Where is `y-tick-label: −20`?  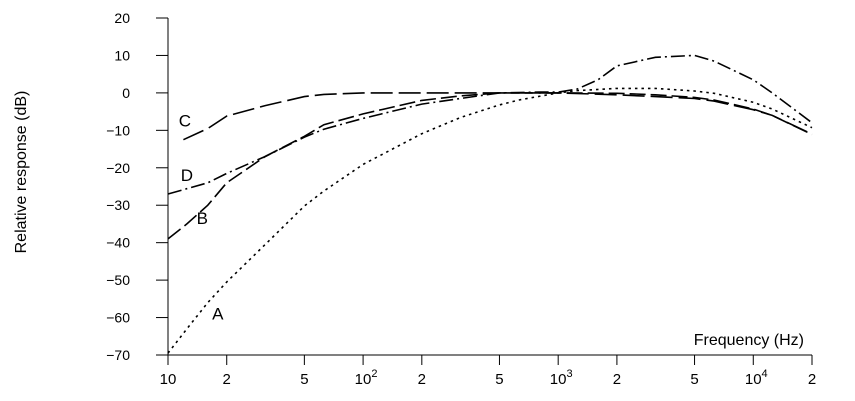 y-tick-label: −20 is located at coordinates (118, 168).